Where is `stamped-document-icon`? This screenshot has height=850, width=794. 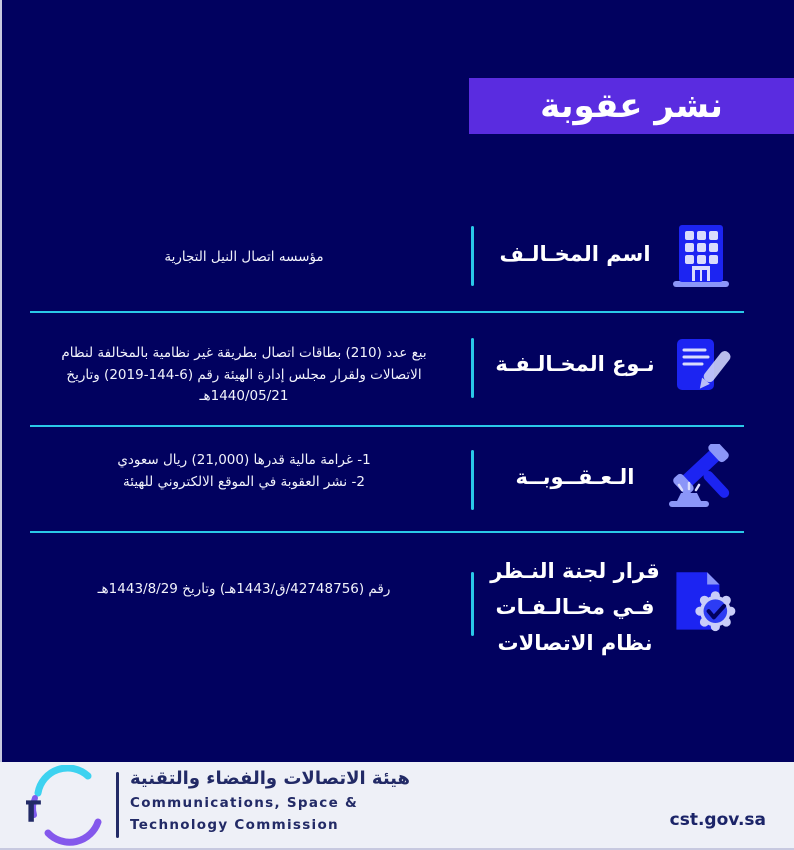
stamped-document-icon is located at coordinates (701, 604).